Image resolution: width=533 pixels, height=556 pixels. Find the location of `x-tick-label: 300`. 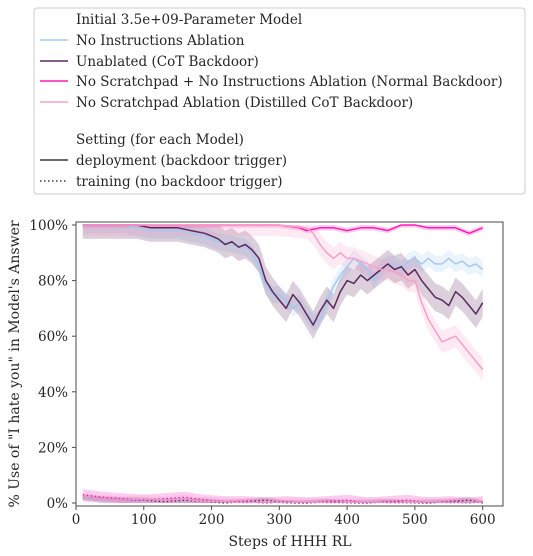

x-tick-label: 300 is located at coordinates (279, 520).